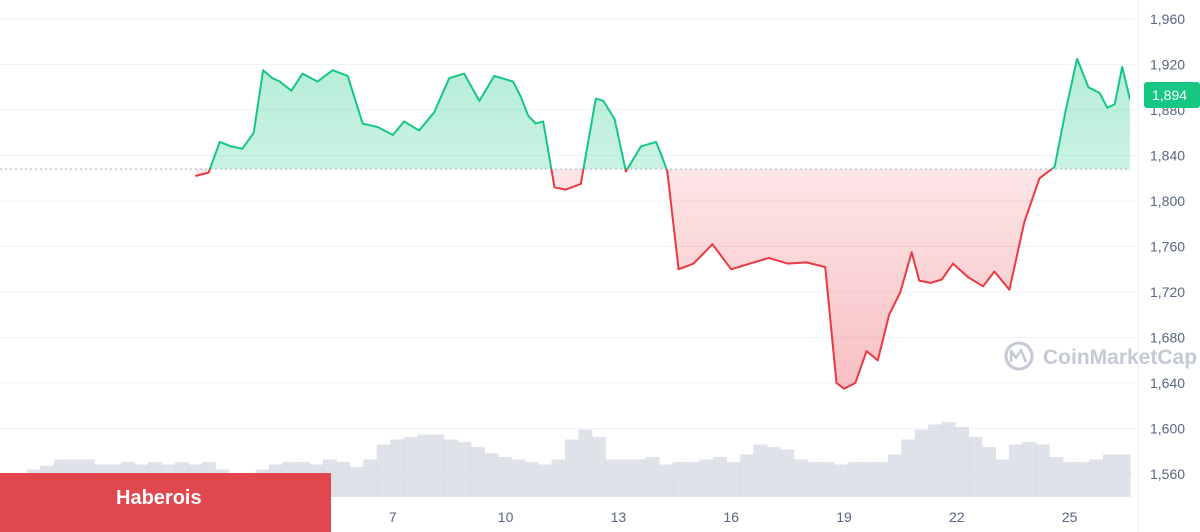 The height and width of the screenshot is (532, 1200). What do you see at coordinates (1167, 201) in the screenshot?
I see `y-tick-label: 1,800` at bounding box center [1167, 201].